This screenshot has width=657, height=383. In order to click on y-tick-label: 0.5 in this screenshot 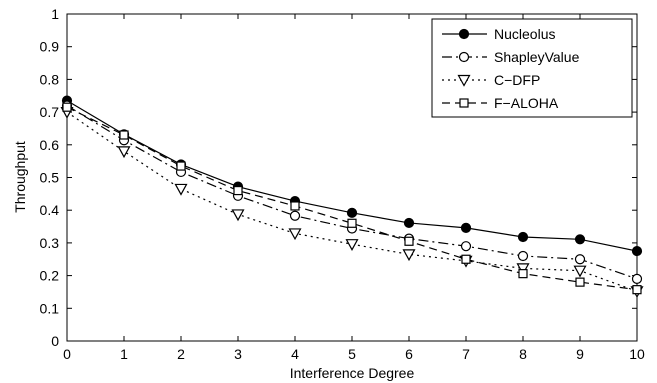, I will do `click(50, 178)`.